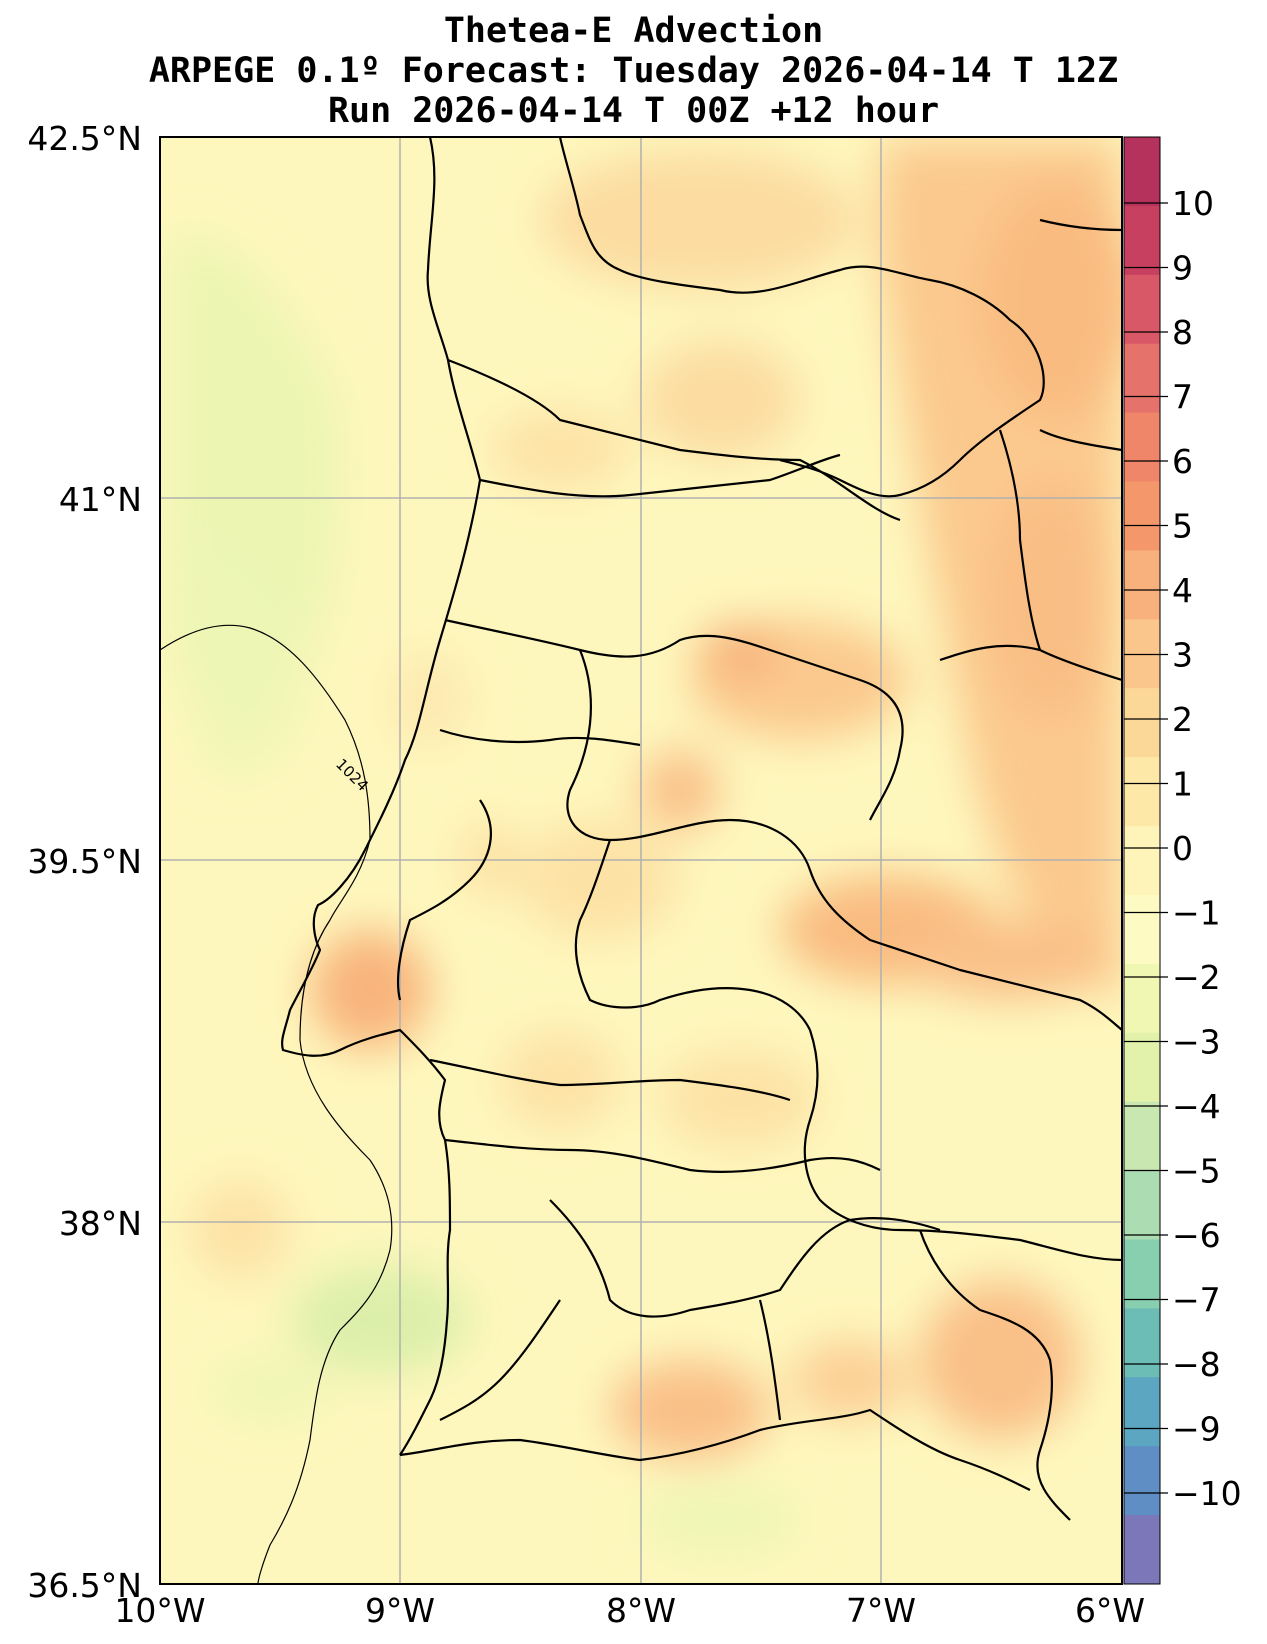 The image size is (1267, 1644). Describe the element at coordinates (1182, 784) in the screenshot. I see `colorbar-label: 1` at that location.